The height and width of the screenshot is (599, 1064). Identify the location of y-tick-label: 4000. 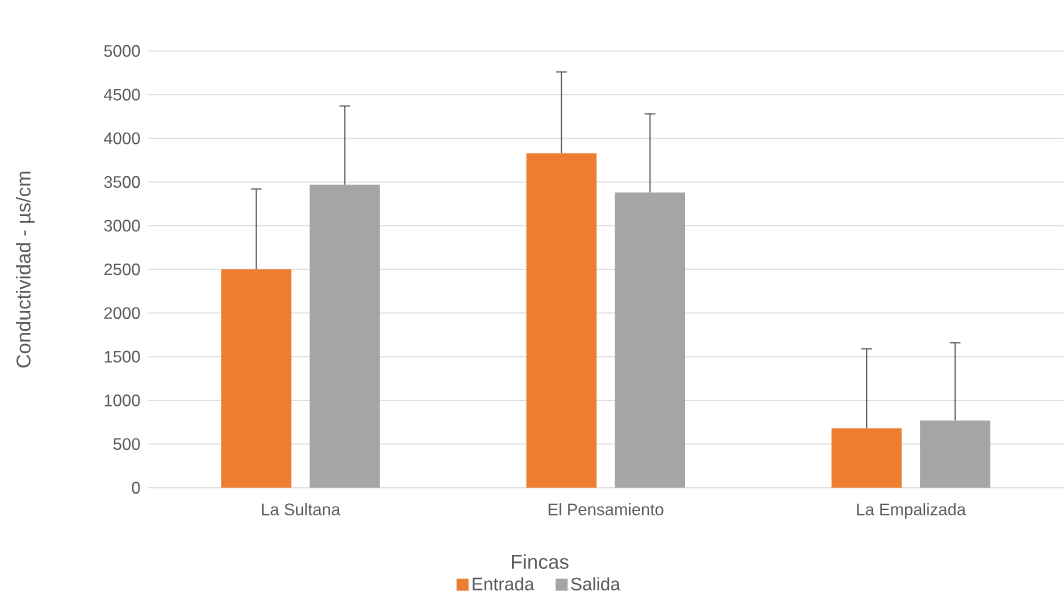
(121, 138).